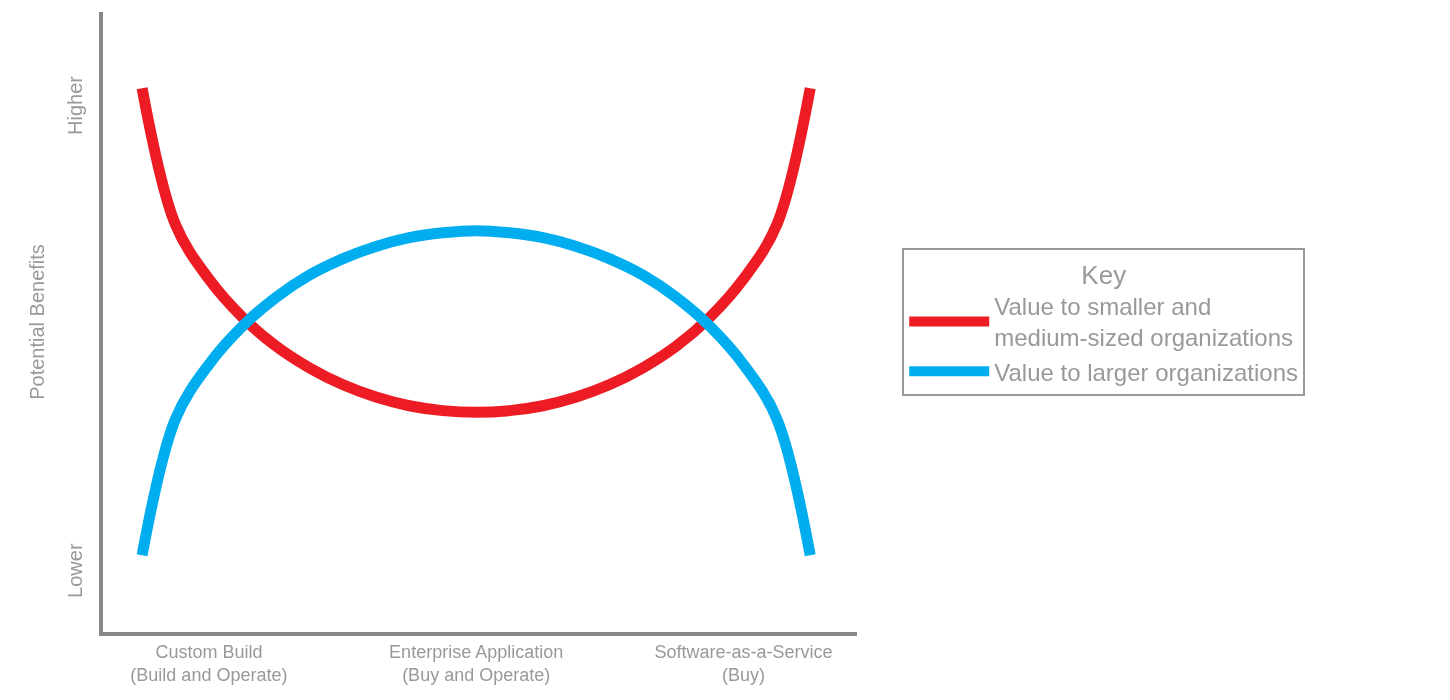 Image resolution: width=1450 pixels, height=700 pixels. What do you see at coordinates (743, 663) in the screenshot?
I see `x-tick-label: Software-as-a-Service (Buy)` at bounding box center [743, 663].